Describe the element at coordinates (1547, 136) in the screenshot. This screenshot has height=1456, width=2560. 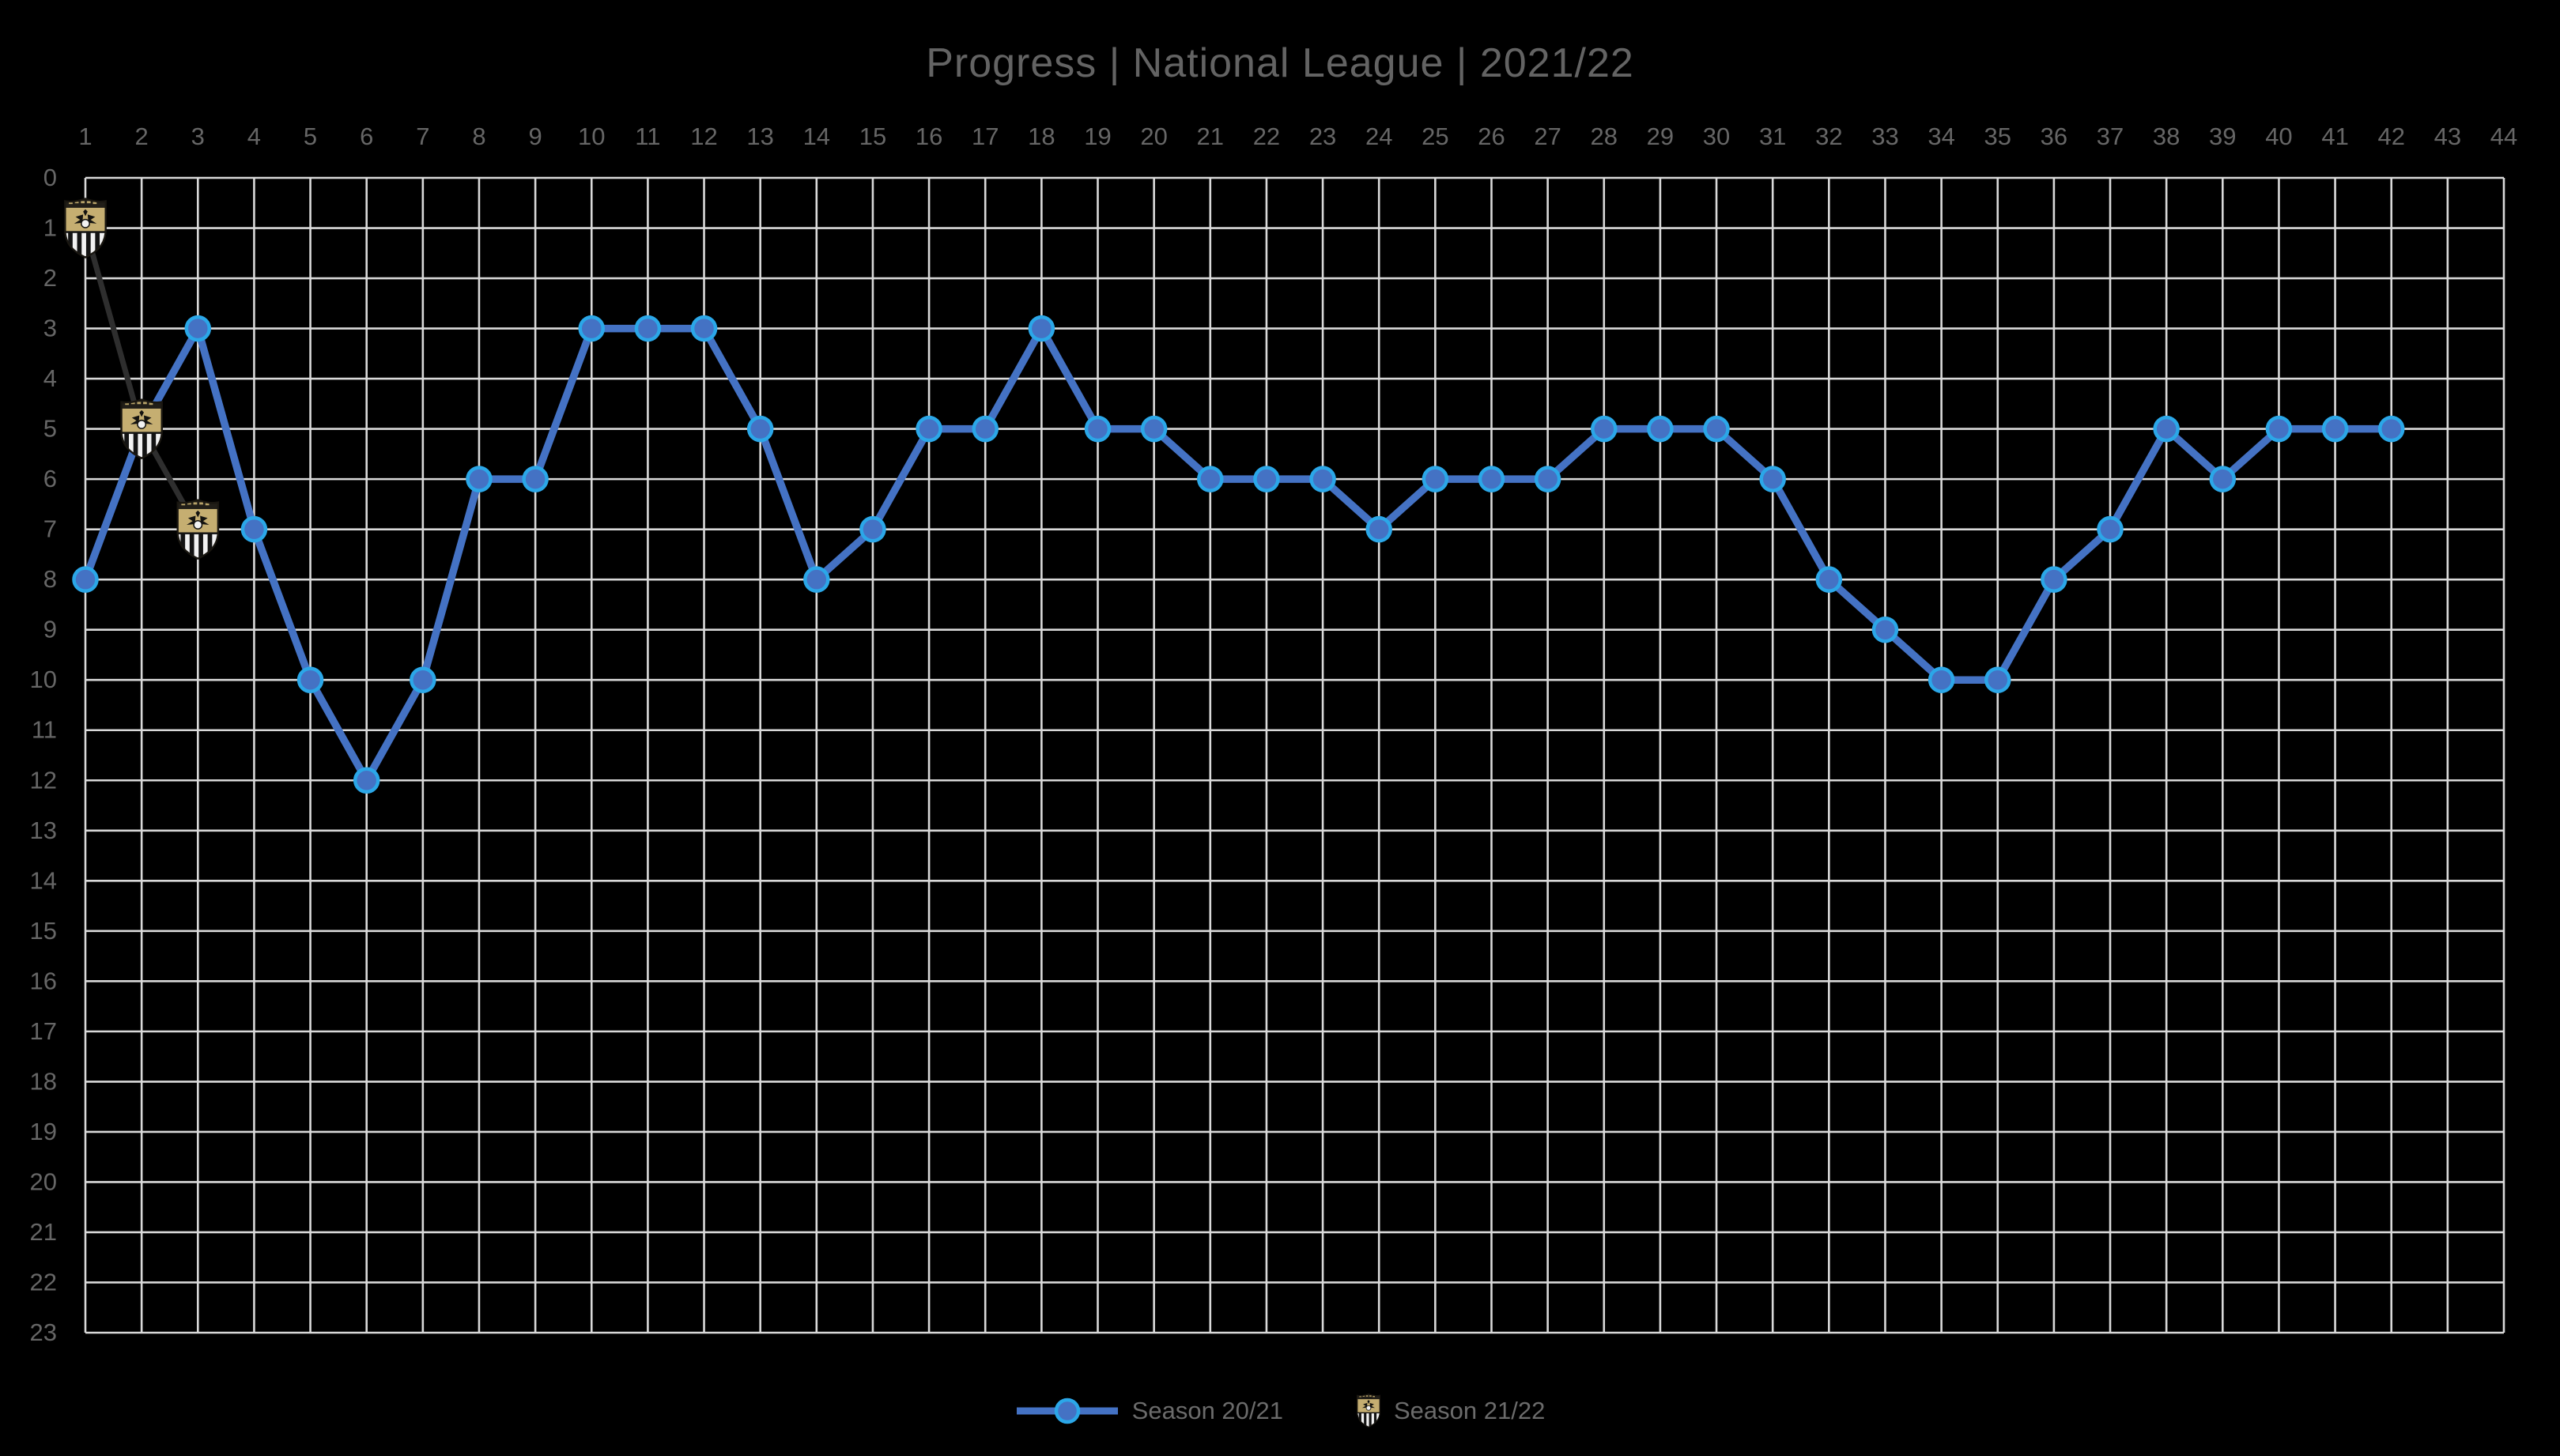
I see `svg-text: 27` at that location.